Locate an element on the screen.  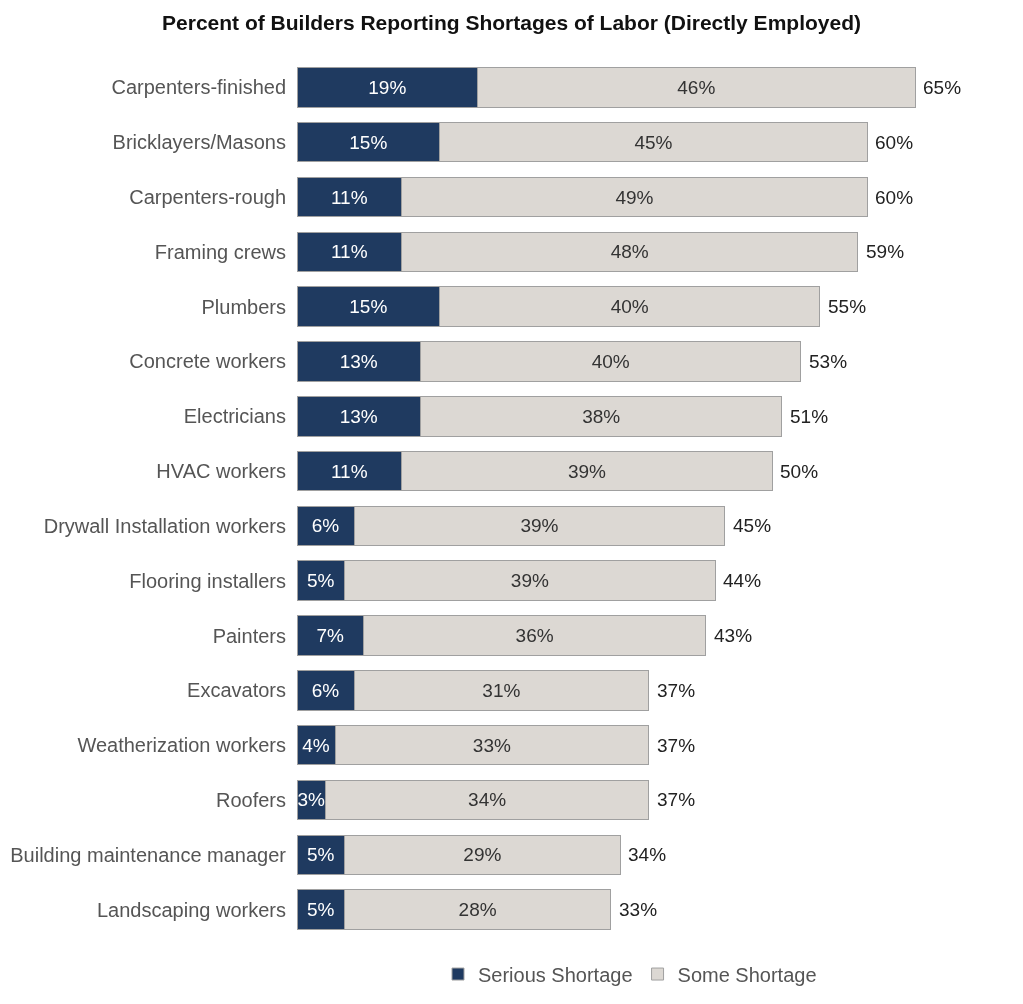
data-label: 38% is located at coordinates (601, 416).